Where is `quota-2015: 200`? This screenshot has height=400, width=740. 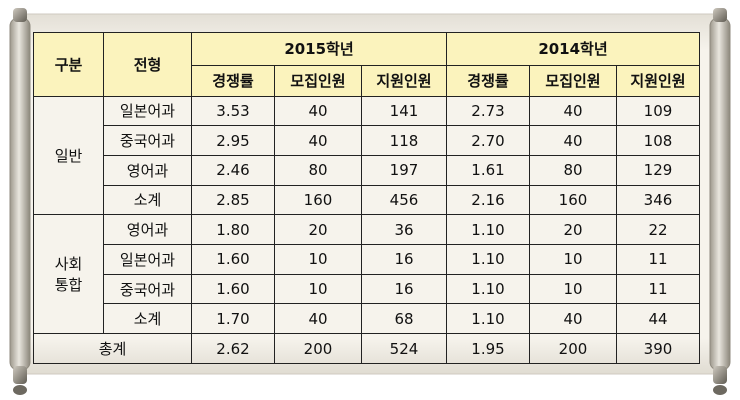
quota-2015: 200 is located at coordinates (318, 348).